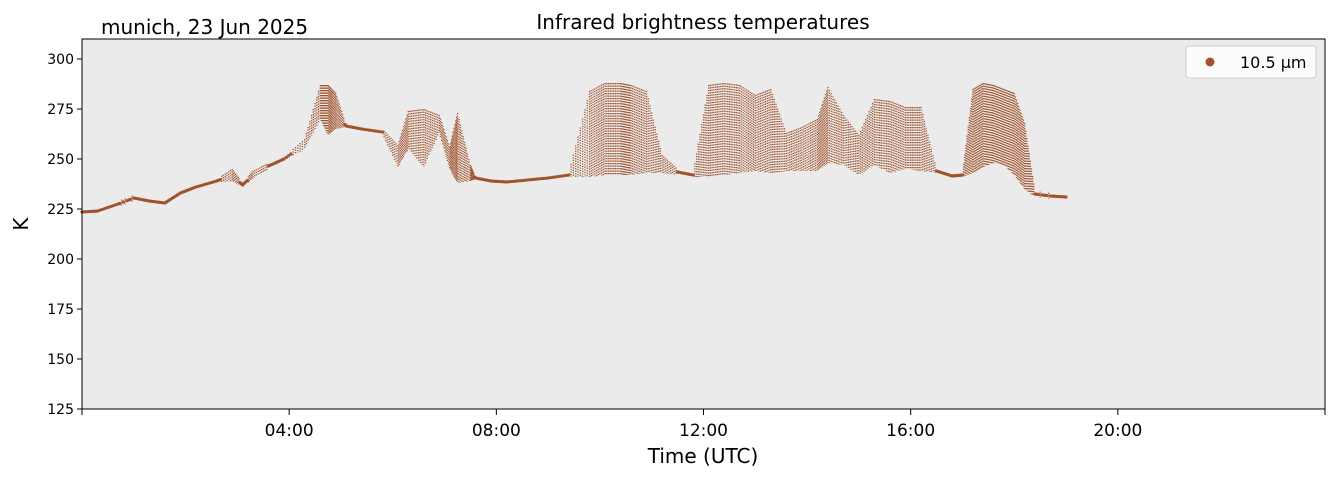 The image size is (1335, 478). I want to click on x-axis-label: Time (UTC), so click(703, 456).